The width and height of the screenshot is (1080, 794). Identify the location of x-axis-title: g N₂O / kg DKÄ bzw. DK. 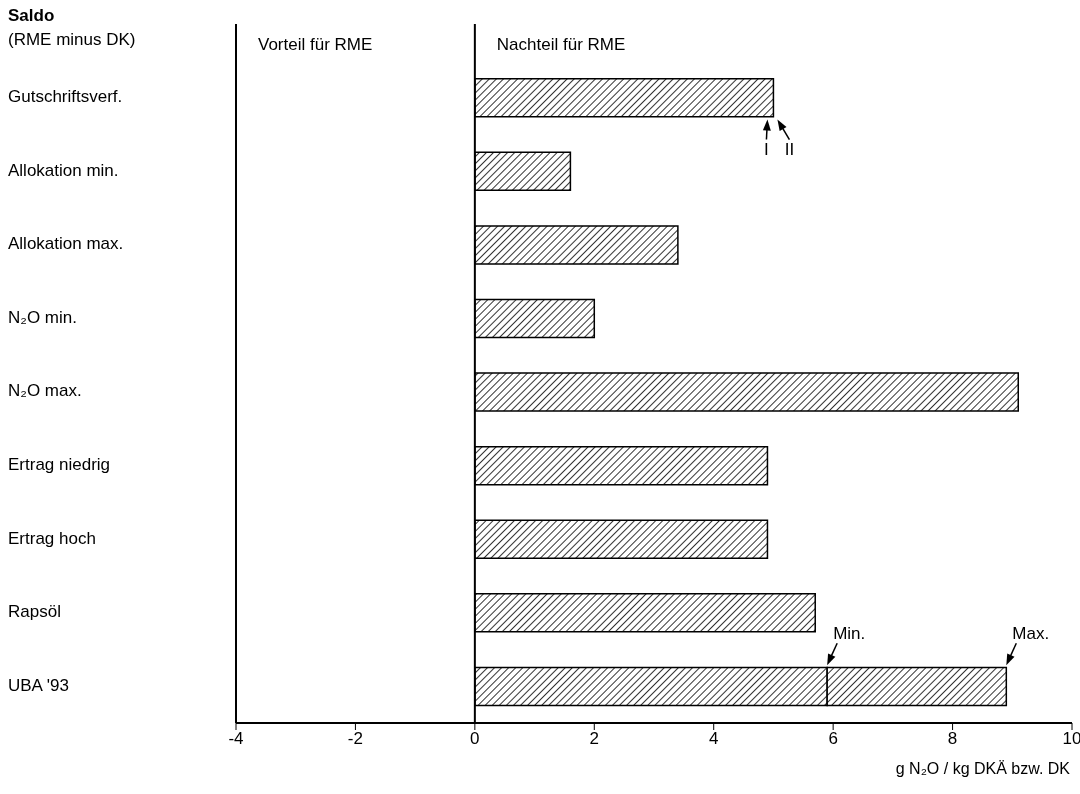
(982, 769).